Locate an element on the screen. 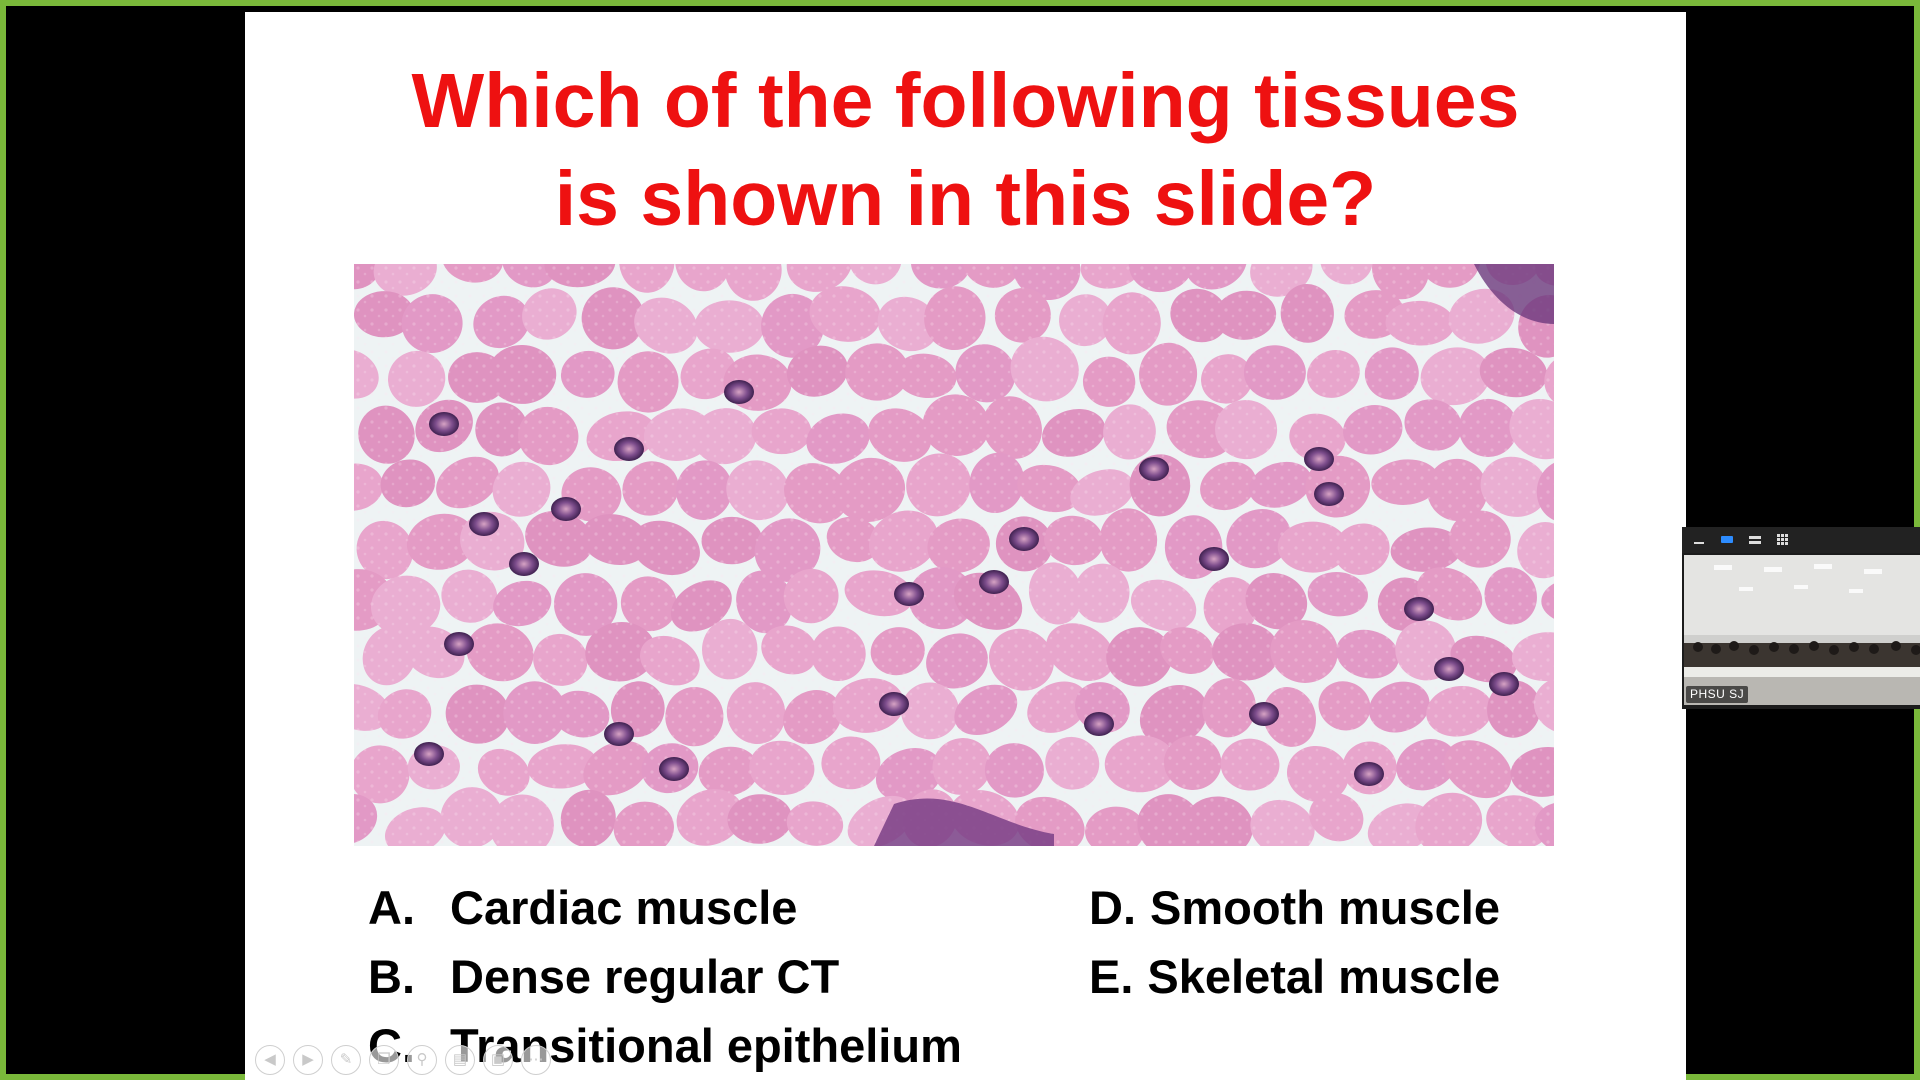 This screenshot has width=1920, height=1080. choice-letter: D. is located at coordinates (1112, 907).